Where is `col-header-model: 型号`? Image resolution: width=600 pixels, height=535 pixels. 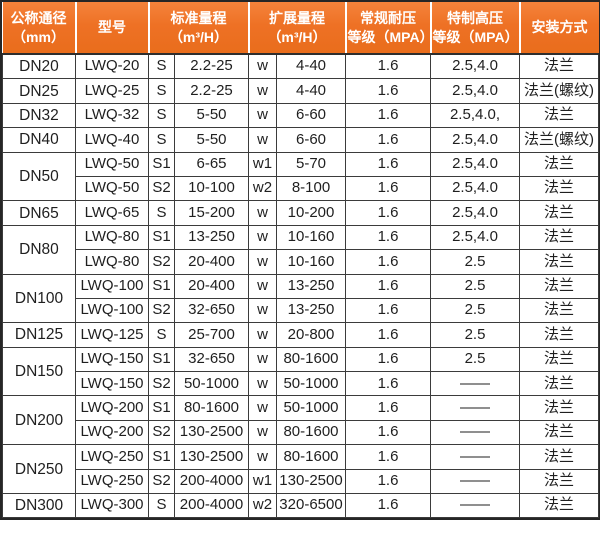 col-header-model: 型号 is located at coordinates (112, 28).